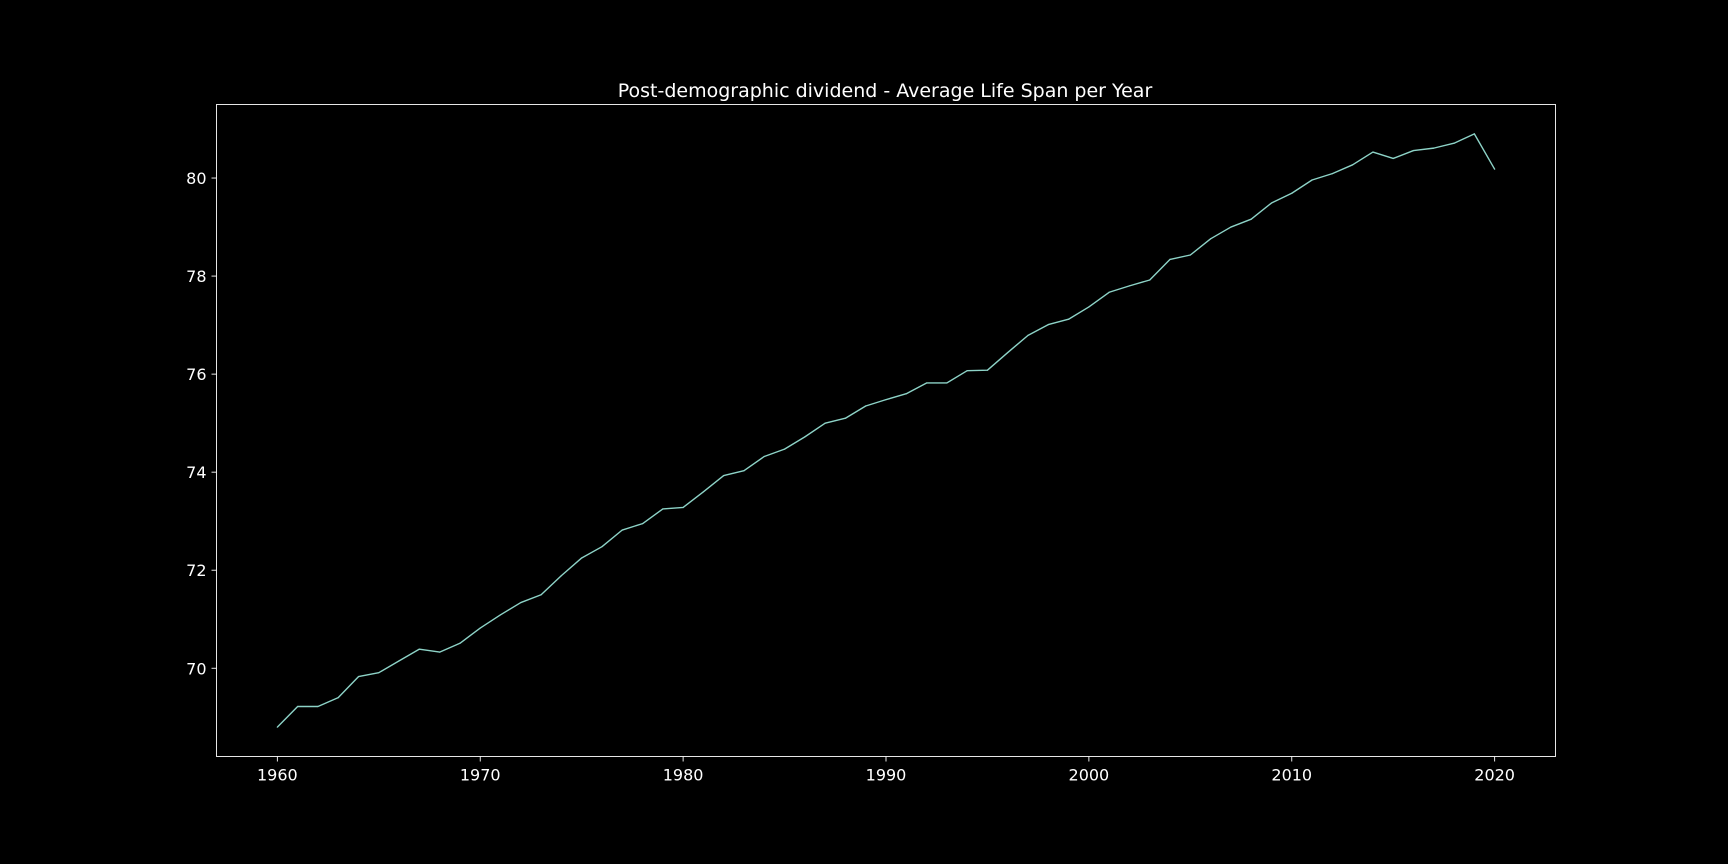 This screenshot has height=864, width=1728. I want to click on x-tick-label: 1960, so click(277, 775).